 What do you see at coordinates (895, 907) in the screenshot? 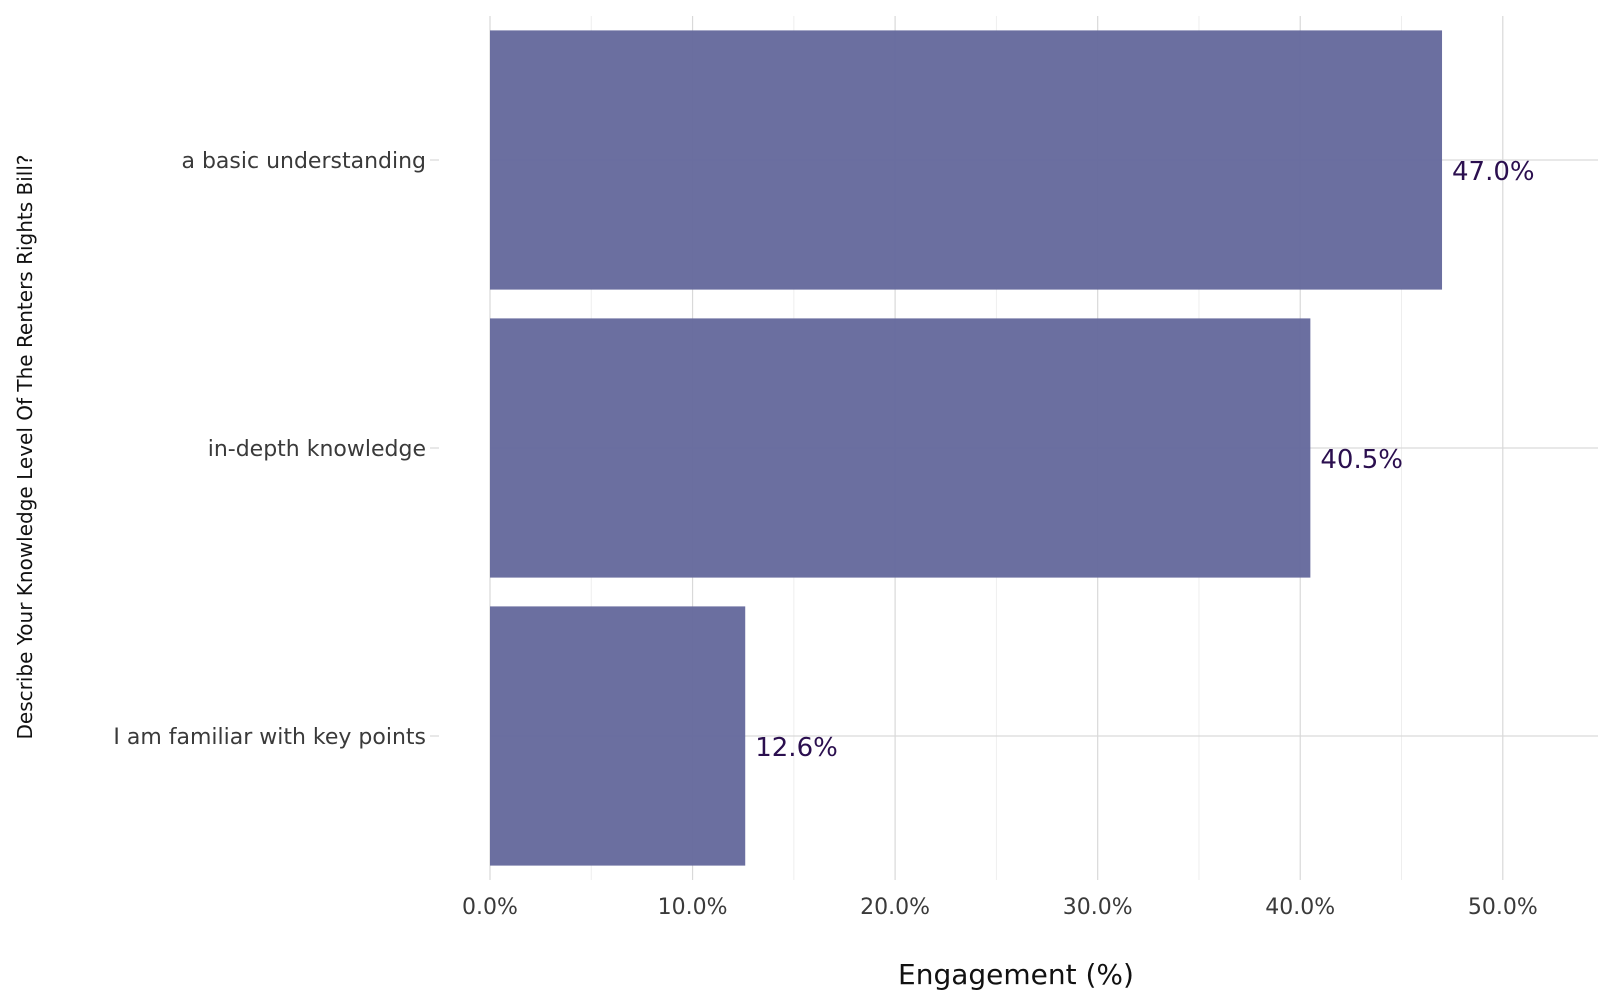
I see `x-tick-label: 20.0%` at bounding box center [895, 907].